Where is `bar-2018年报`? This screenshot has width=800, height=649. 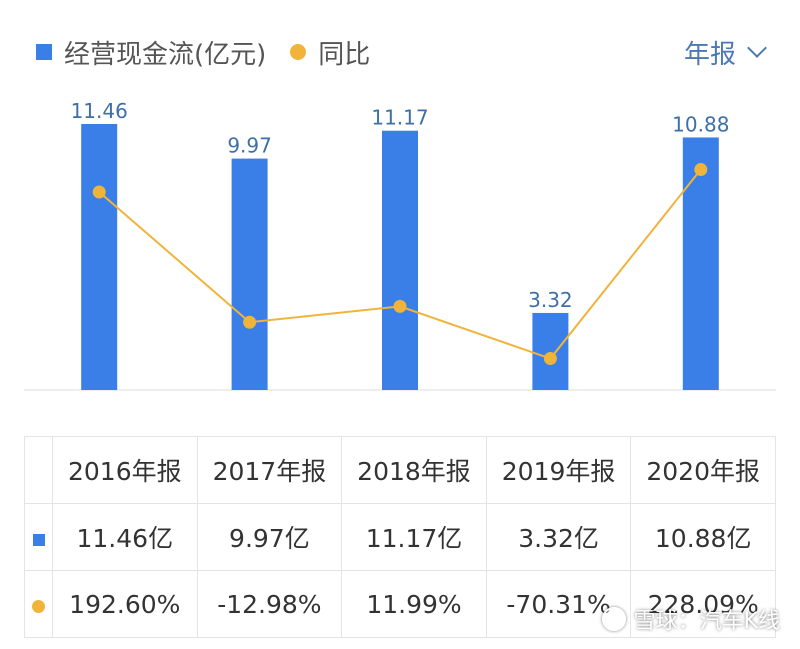
bar-2018年报 is located at coordinates (400, 260).